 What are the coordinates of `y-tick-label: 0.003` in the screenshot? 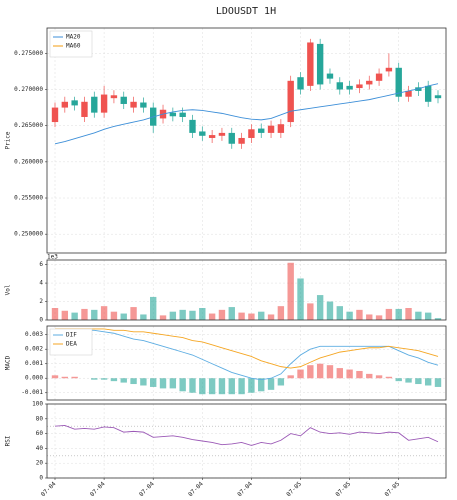 It's located at (34, 334).